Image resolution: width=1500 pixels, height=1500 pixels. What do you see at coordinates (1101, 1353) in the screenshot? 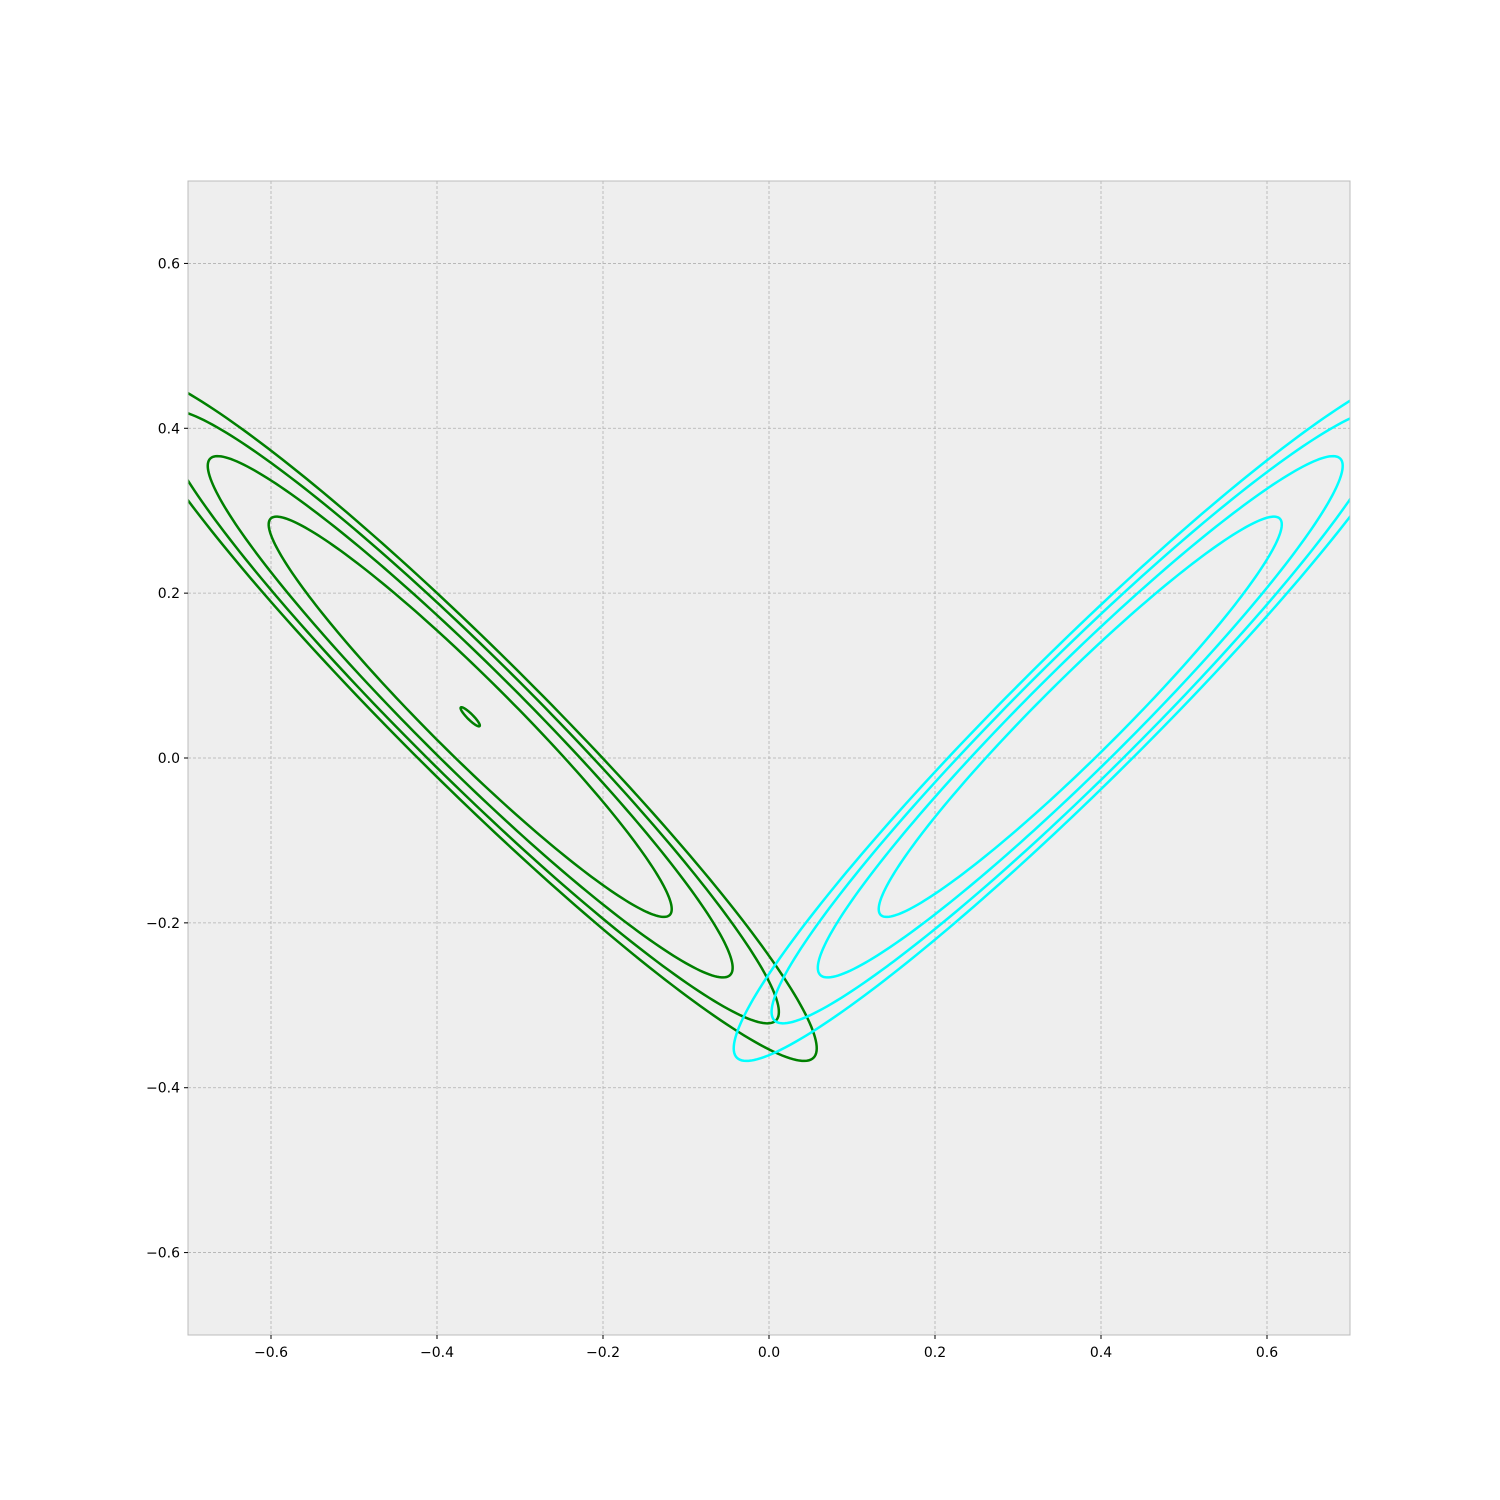
I see `x-tick-label: 0.4` at bounding box center [1101, 1353].